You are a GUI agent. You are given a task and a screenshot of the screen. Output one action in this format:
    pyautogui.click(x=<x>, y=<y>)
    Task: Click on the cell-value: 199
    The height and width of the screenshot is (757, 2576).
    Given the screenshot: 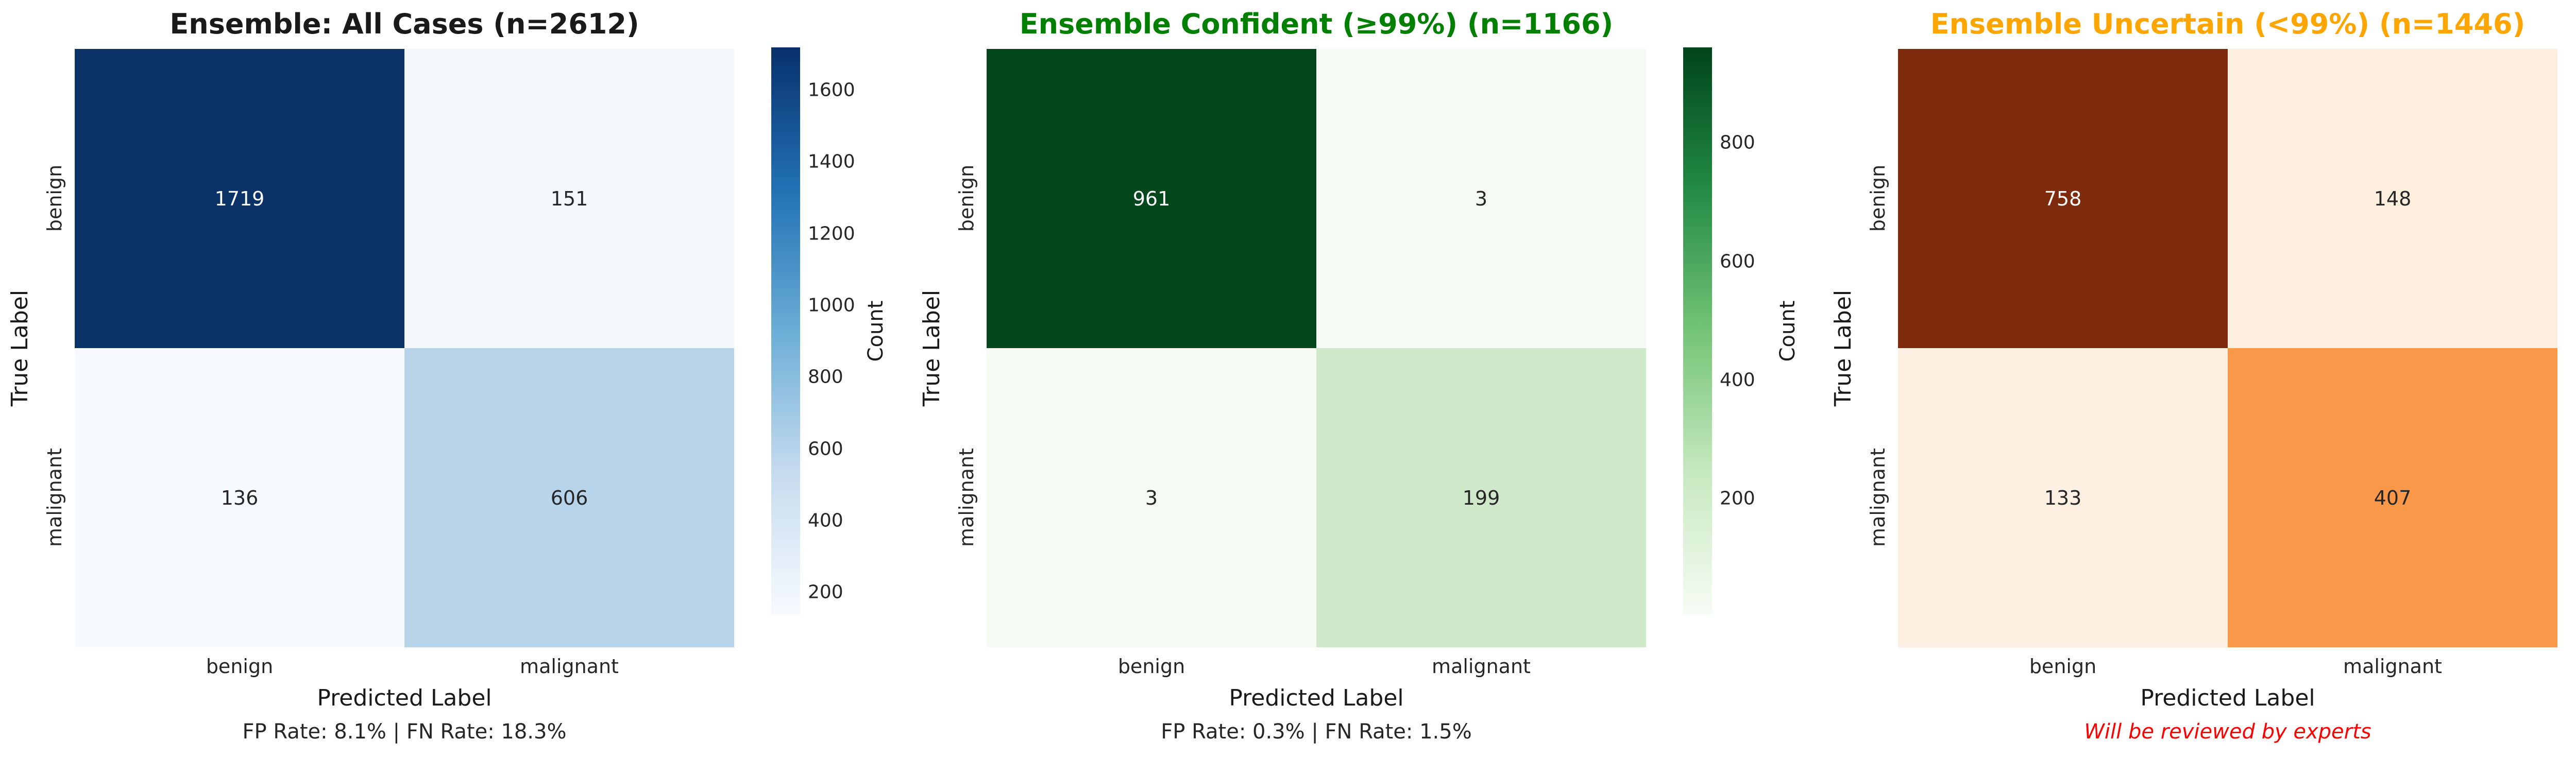 What is the action you would take?
    pyautogui.click(x=1481, y=497)
    